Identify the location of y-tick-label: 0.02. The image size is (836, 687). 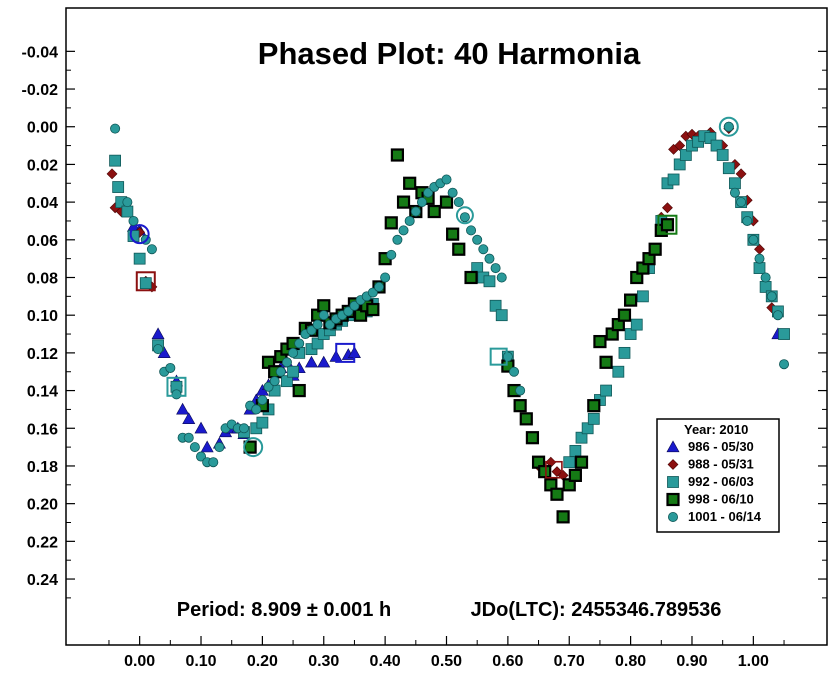
(42, 165).